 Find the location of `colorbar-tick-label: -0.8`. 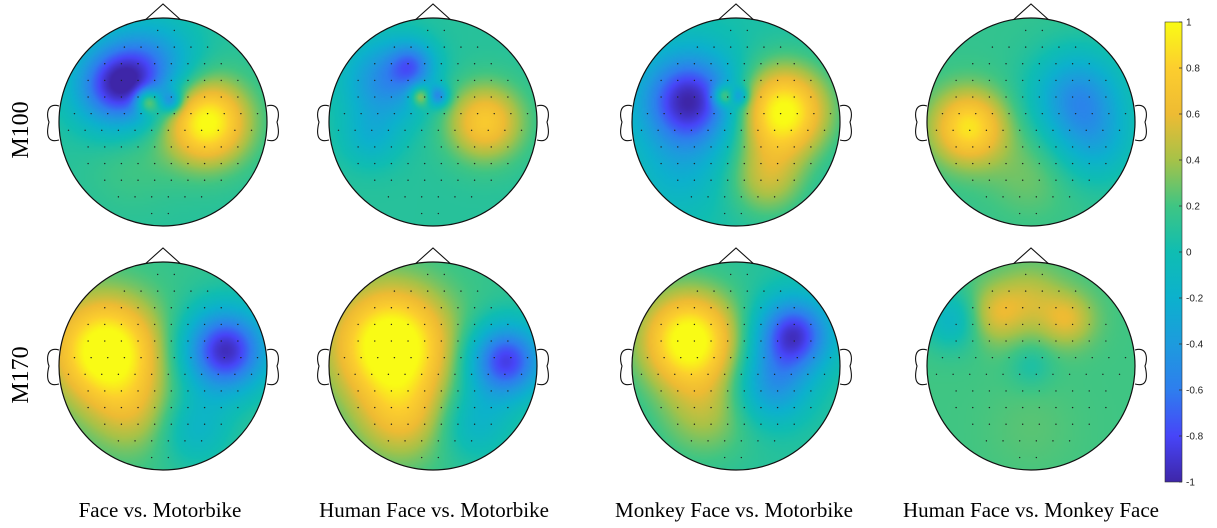

colorbar-tick-label: -0.8 is located at coordinates (1195, 437).